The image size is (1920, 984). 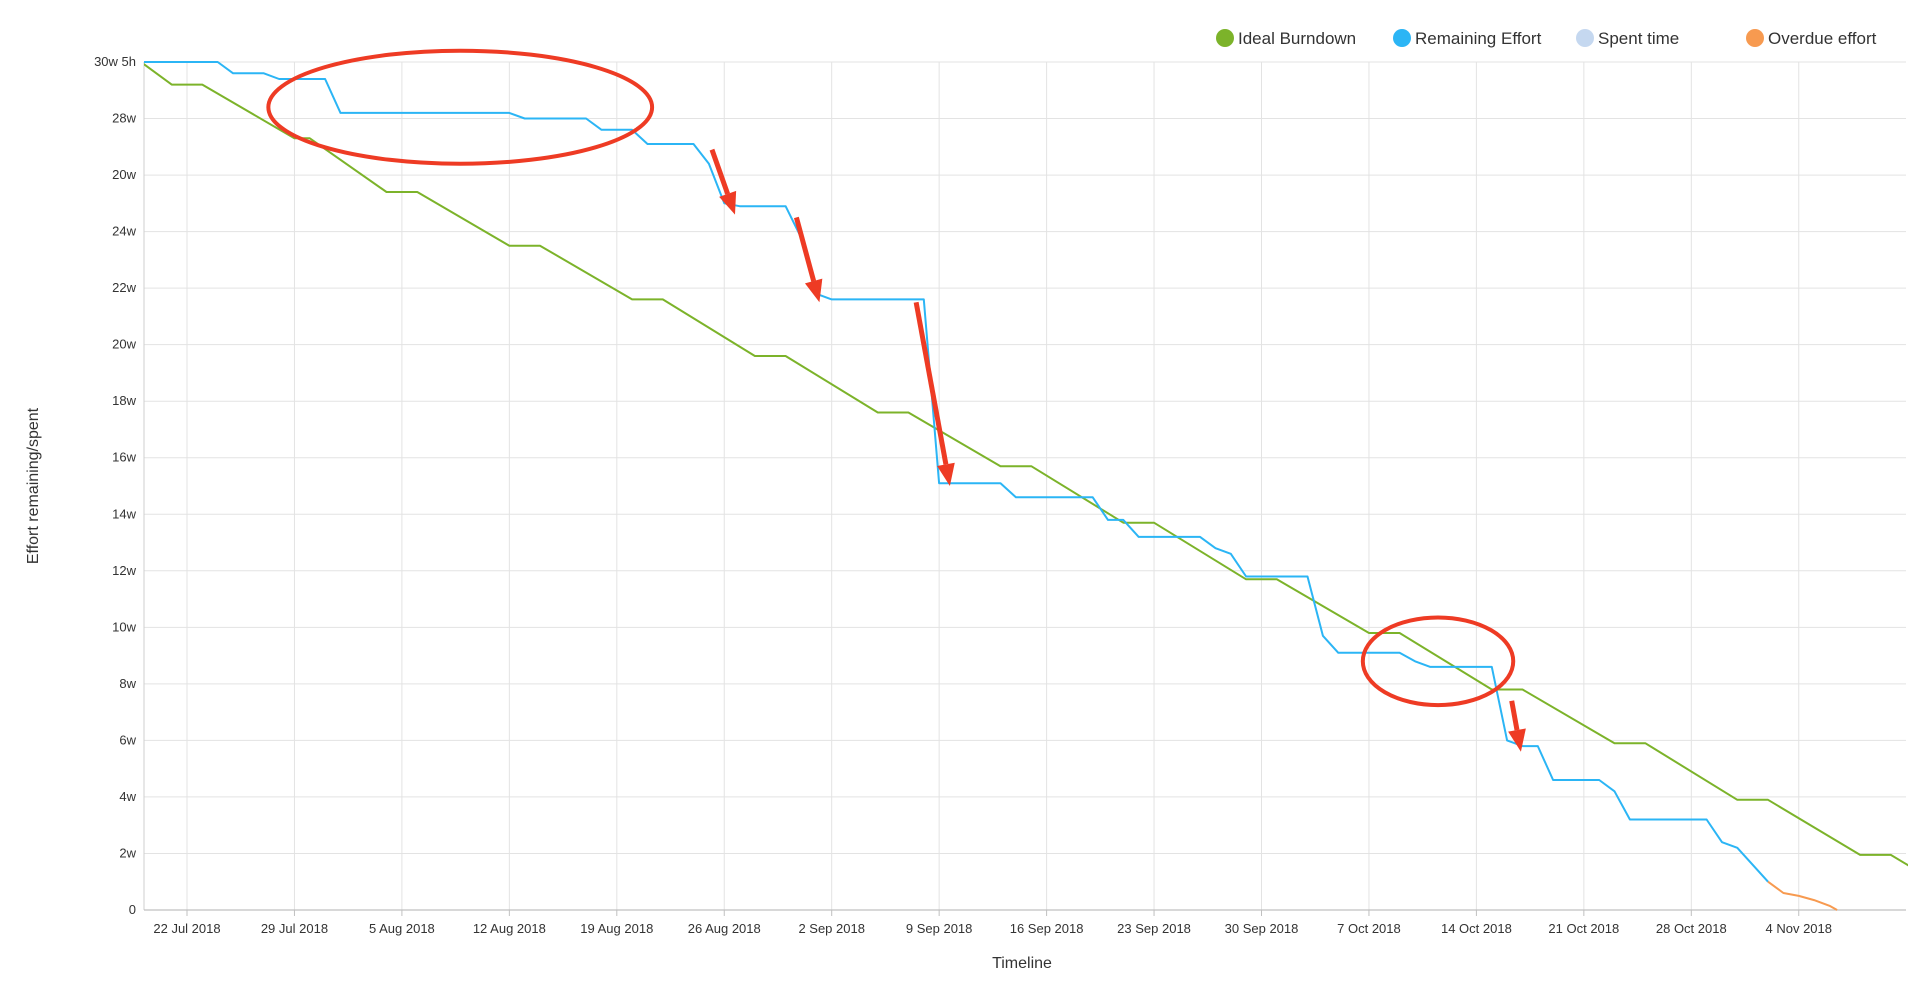 What do you see at coordinates (1476, 928) in the screenshot?
I see `x-tick-label: 14 Oct 2018` at bounding box center [1476, 928].